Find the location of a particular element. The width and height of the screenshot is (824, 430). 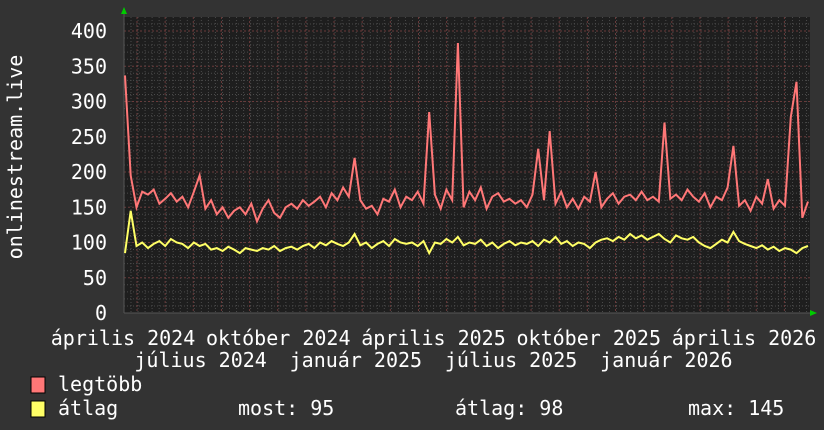

x-tick-label: október 2024 is located at coordinates (278, 338).